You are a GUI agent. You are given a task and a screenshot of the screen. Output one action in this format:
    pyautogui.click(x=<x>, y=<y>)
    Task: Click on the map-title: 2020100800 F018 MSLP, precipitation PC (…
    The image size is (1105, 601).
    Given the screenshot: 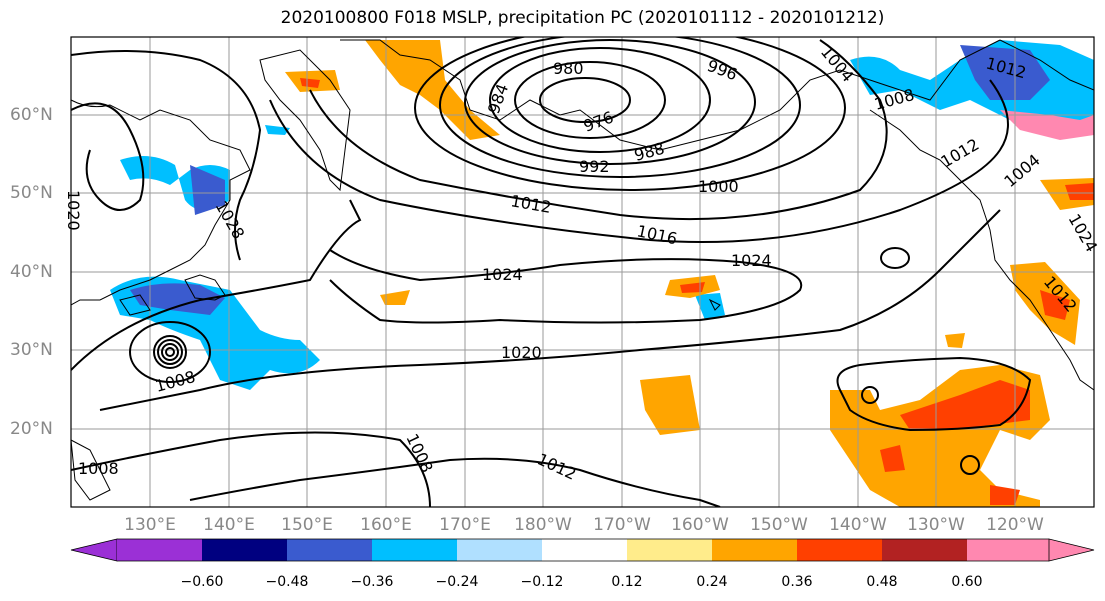 What is the action you would take?
    pyautogui.click(x=582, y=18)
    